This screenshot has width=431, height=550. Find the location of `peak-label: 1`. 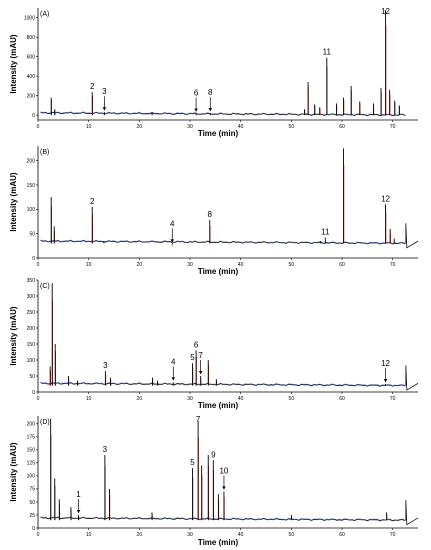

peak-label: 1 is located at coordinates (78, 494).